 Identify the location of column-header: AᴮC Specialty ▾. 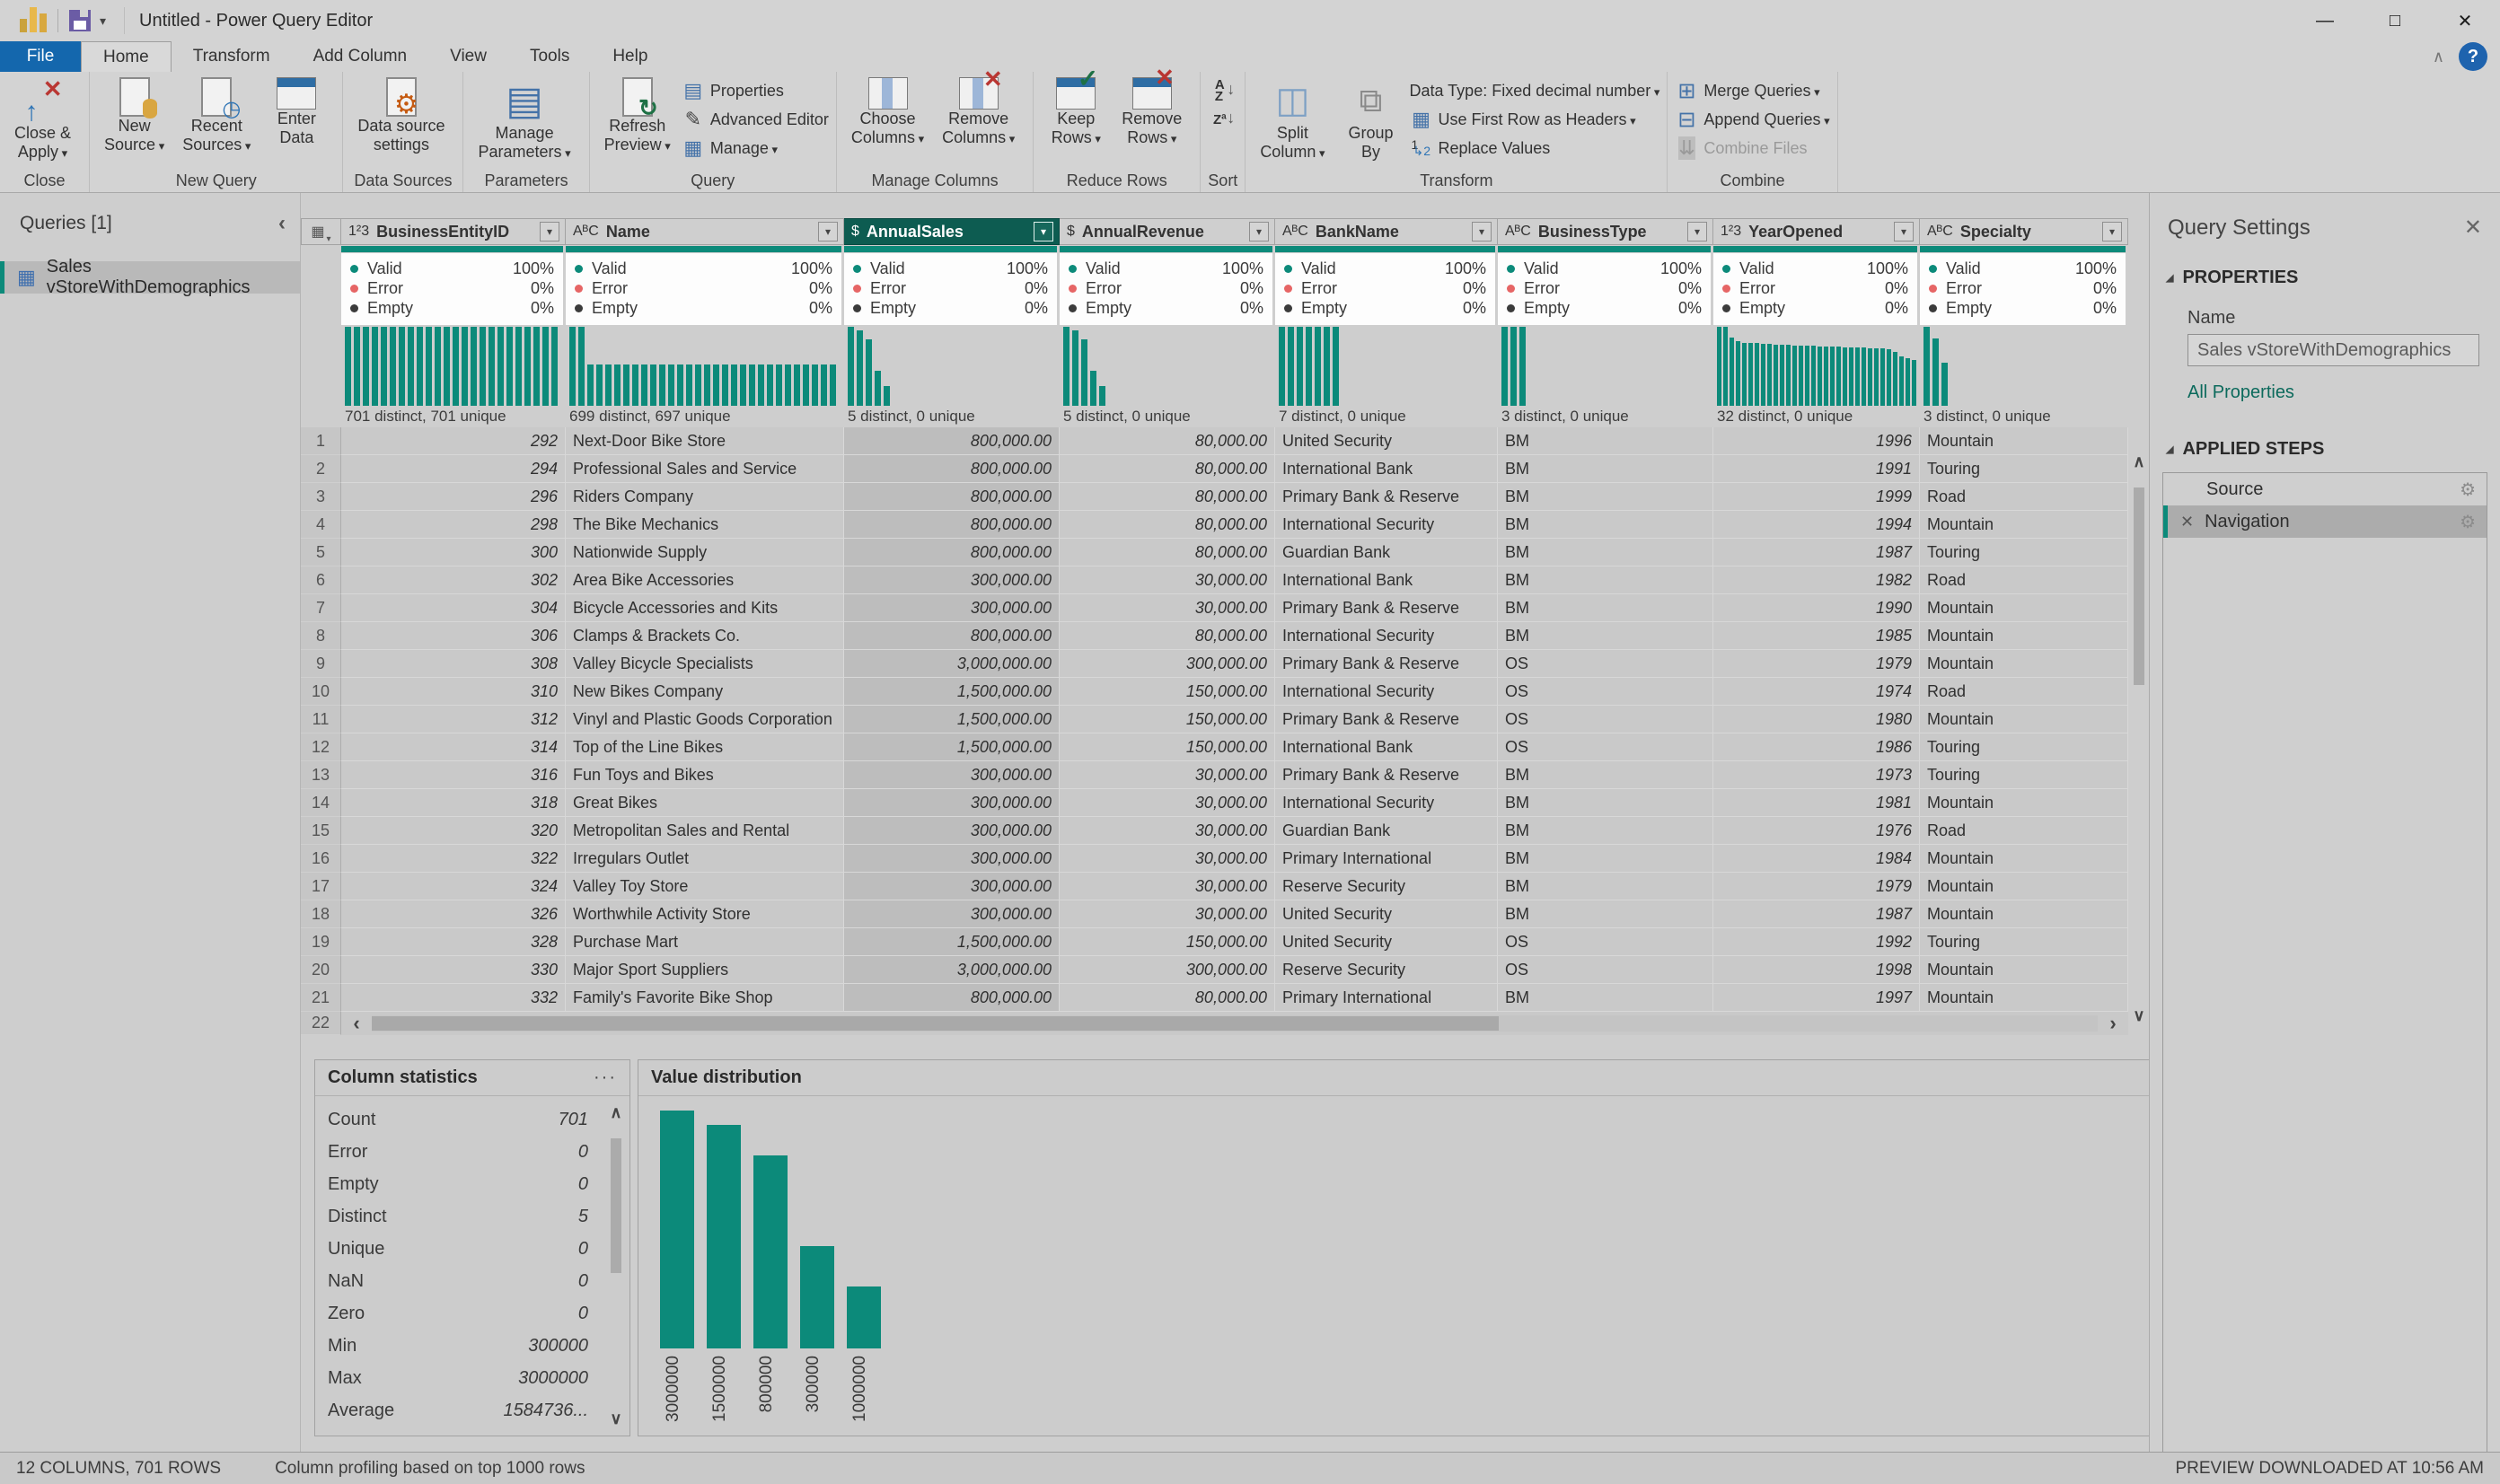
(2024, 231).